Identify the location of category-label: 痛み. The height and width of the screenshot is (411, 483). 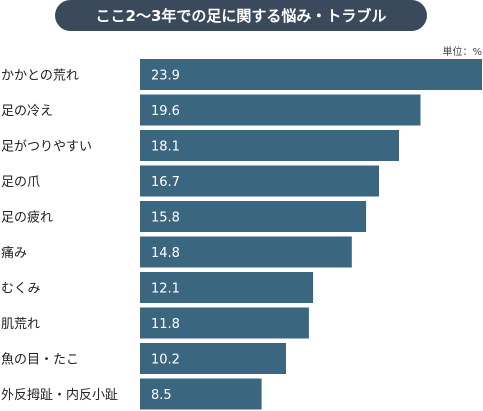
(14, 253).